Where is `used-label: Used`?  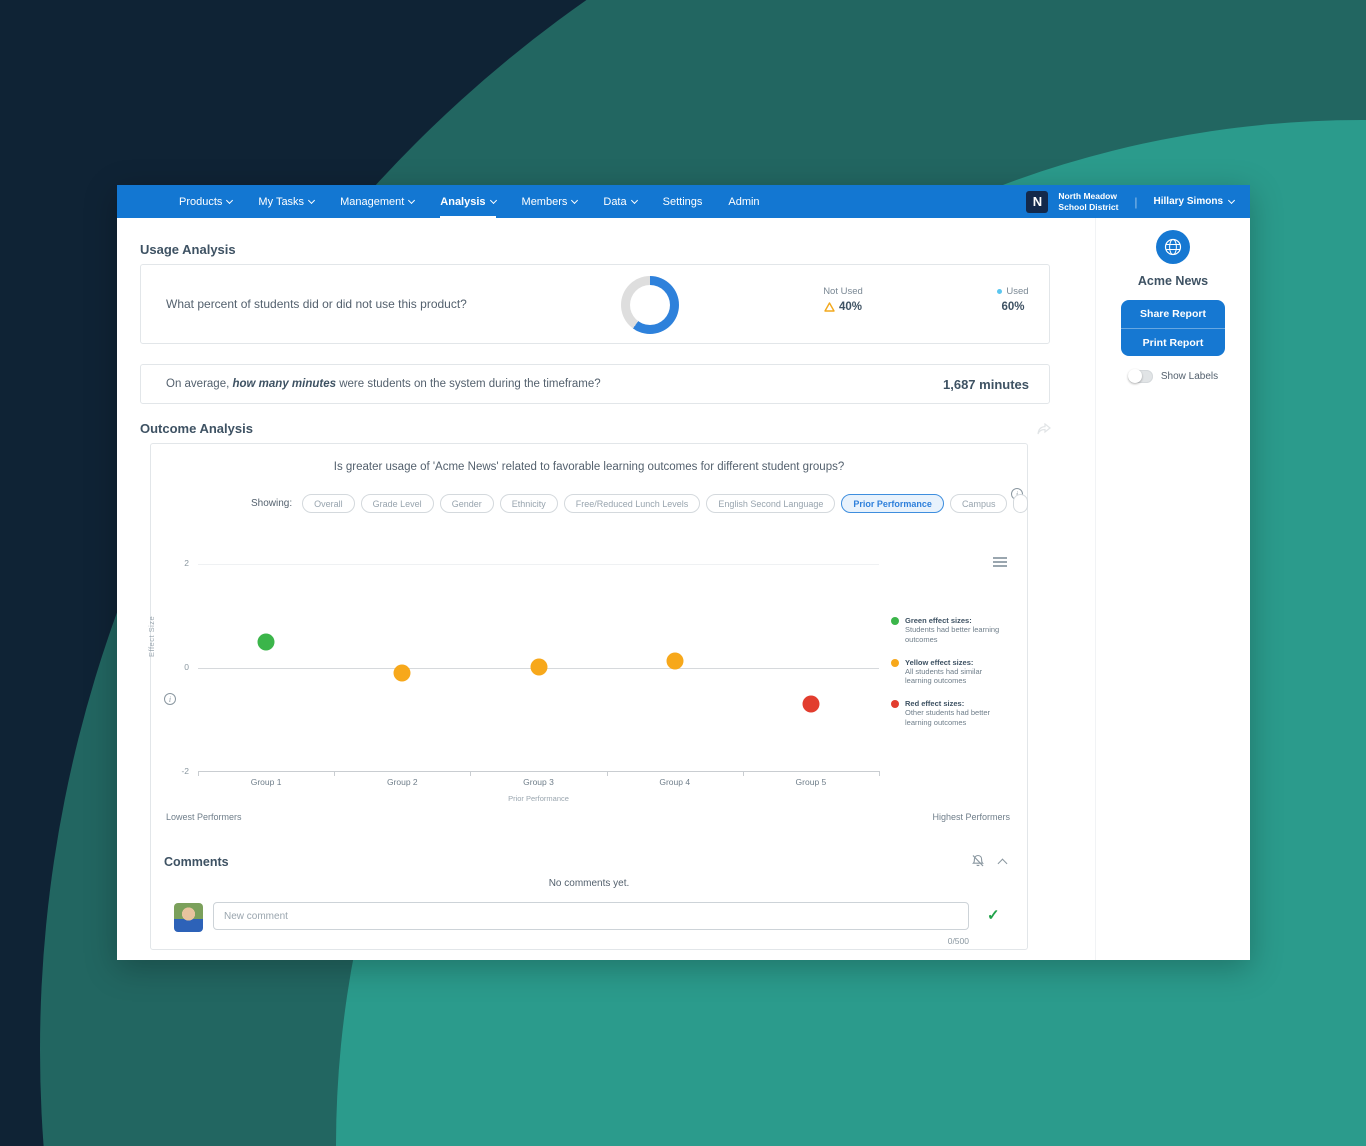
used-label: Used is located at coordinates (1017, 291).